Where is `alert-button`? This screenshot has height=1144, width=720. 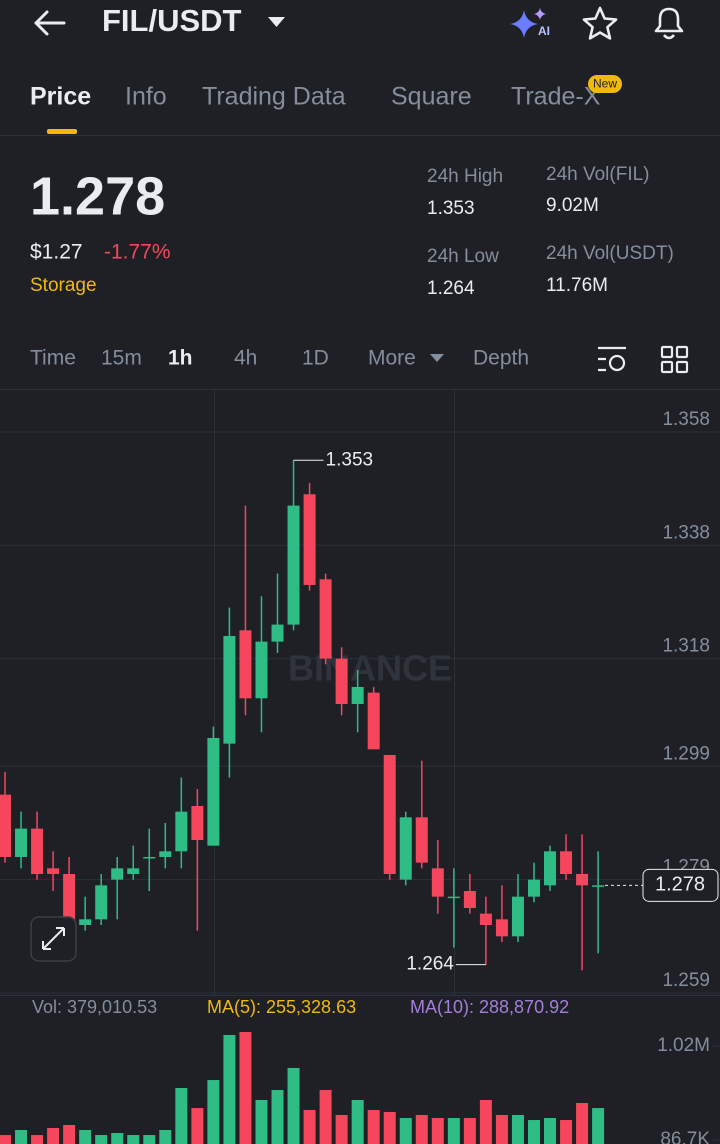 alert-button is located at coordinates (669, 23).